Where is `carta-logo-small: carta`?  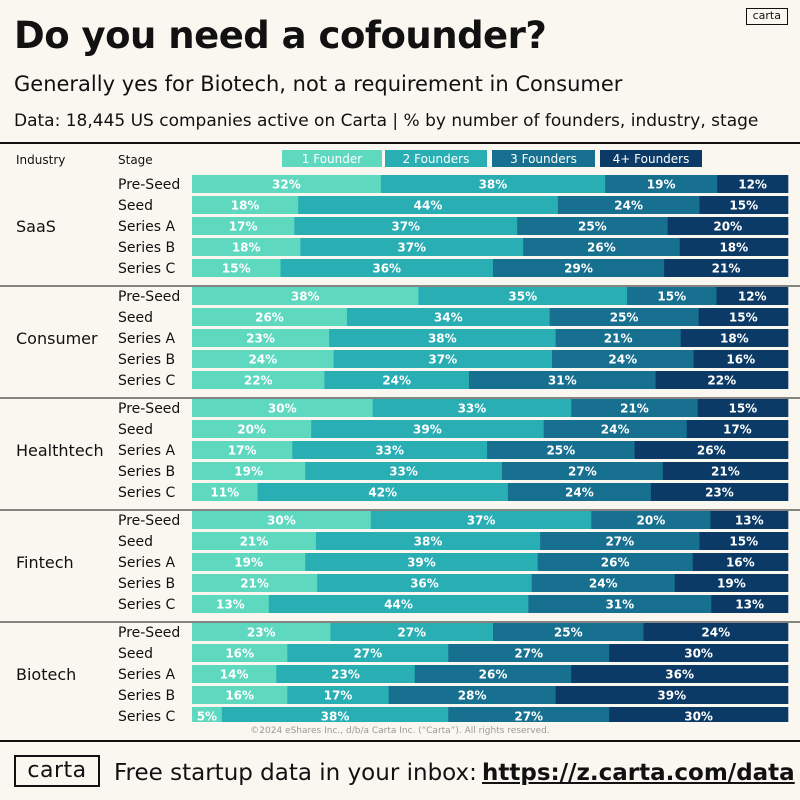
carta-logo-small: carta is located at coordinates (766, 16).